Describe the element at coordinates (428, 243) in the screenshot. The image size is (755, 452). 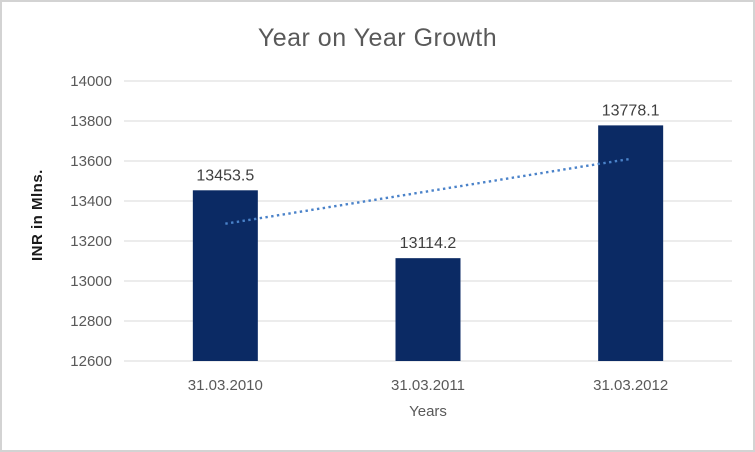
I see `bar-value-label: 13114.2` at that location.